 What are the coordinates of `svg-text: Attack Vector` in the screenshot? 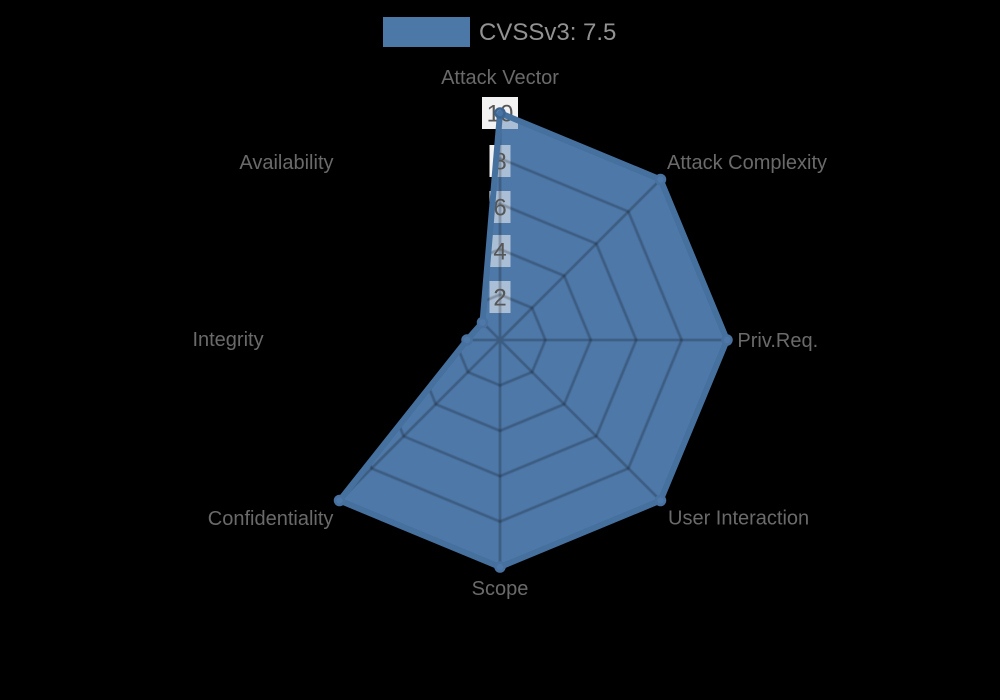 It's located at (500, 78).